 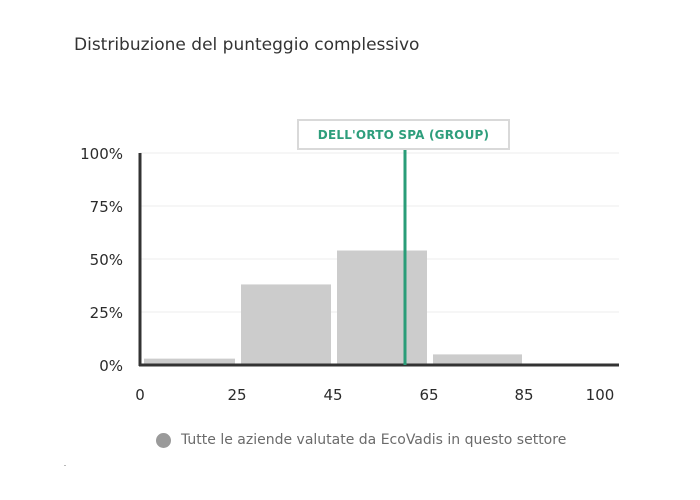 I want to click on y-axis-ticks: 0% 25% 50% 75% 100%, so click(x=101, y=260).